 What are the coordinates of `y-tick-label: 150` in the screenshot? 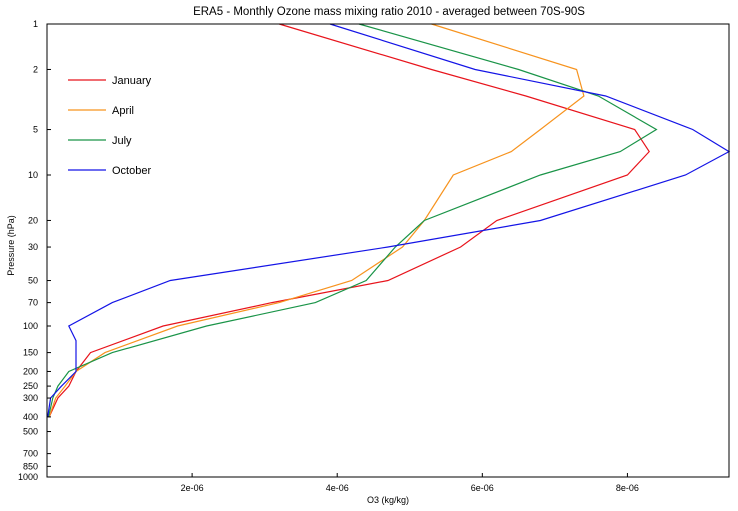 It's located at (30, 353).